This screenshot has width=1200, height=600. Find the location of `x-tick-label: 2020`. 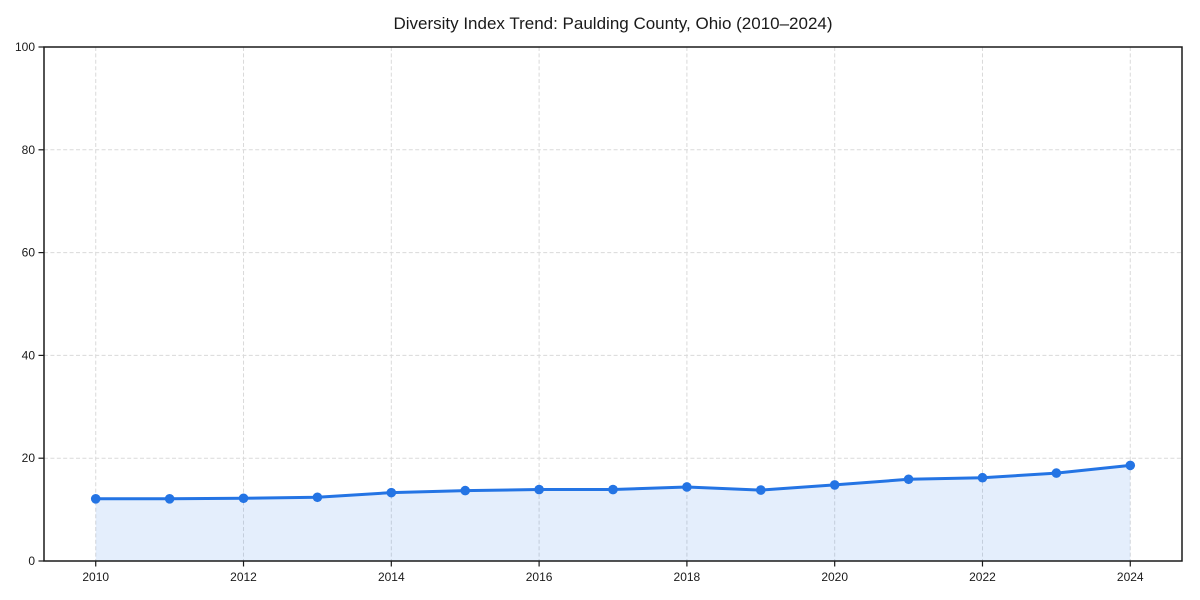

x-tick-label: 2020 is located at coordinates (834, 577).